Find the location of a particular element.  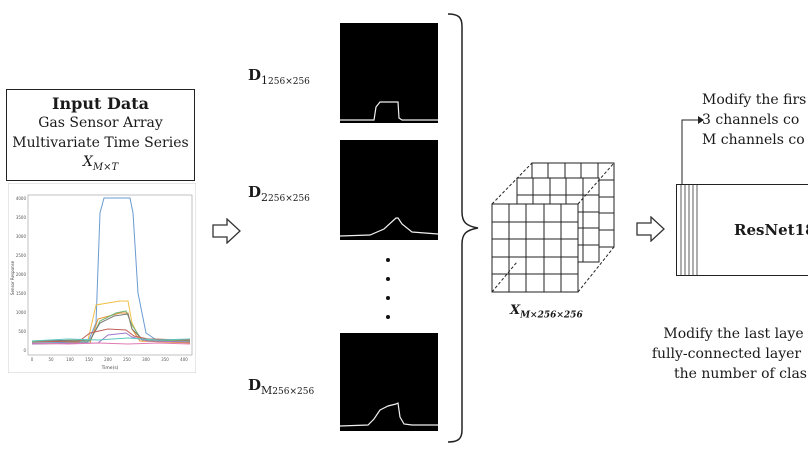

first-layer-stripes is located at coordinates (689, 230).